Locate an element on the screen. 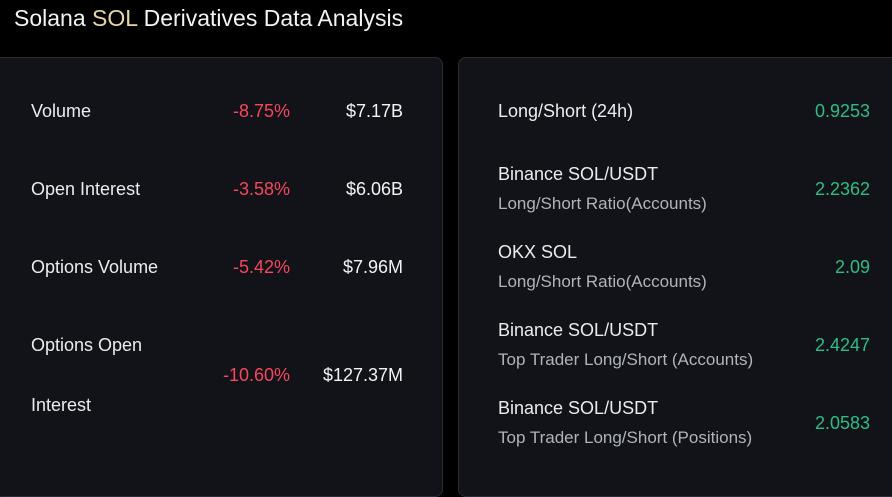  options-open-interest-label-line1: Options Open is located at coordinates (87, 345).